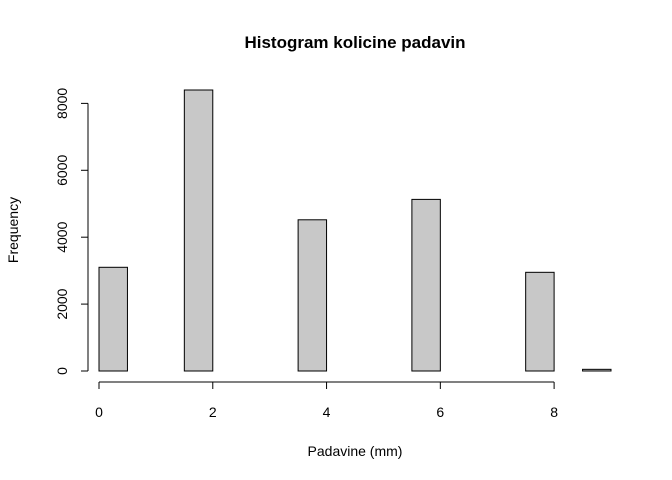 This screenshot has width=672, height=480. I want to click on y-tick-label: 6000, so click(62, 170).